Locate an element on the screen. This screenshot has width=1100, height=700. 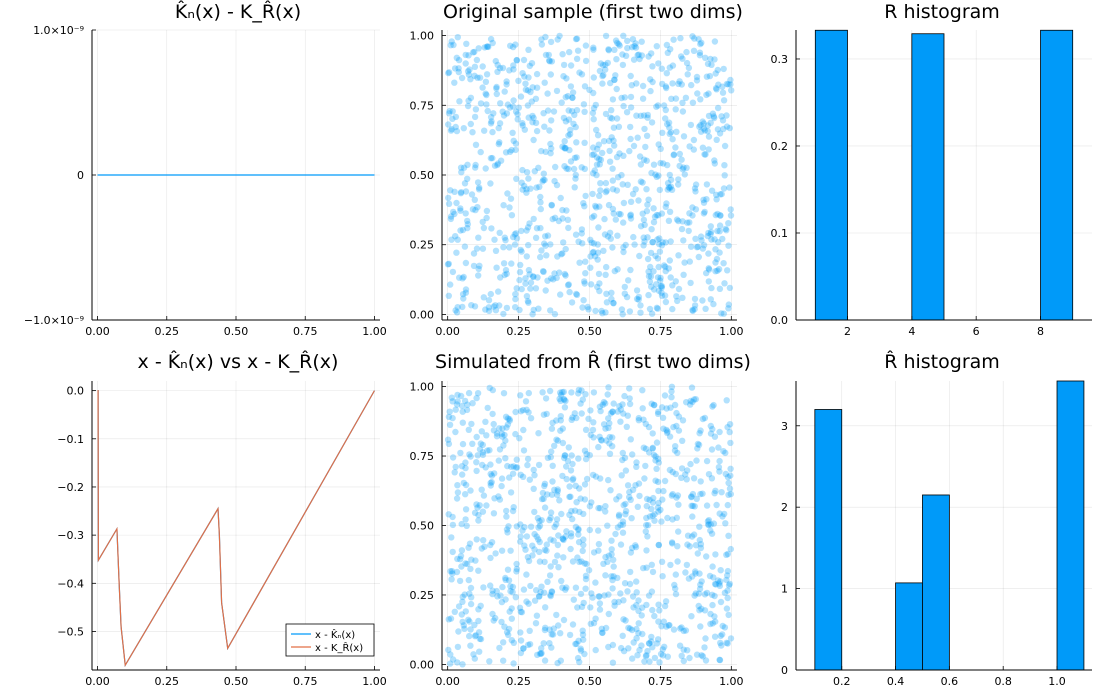
x-tick-label: 0.75 is located at coordinates (305, 331).